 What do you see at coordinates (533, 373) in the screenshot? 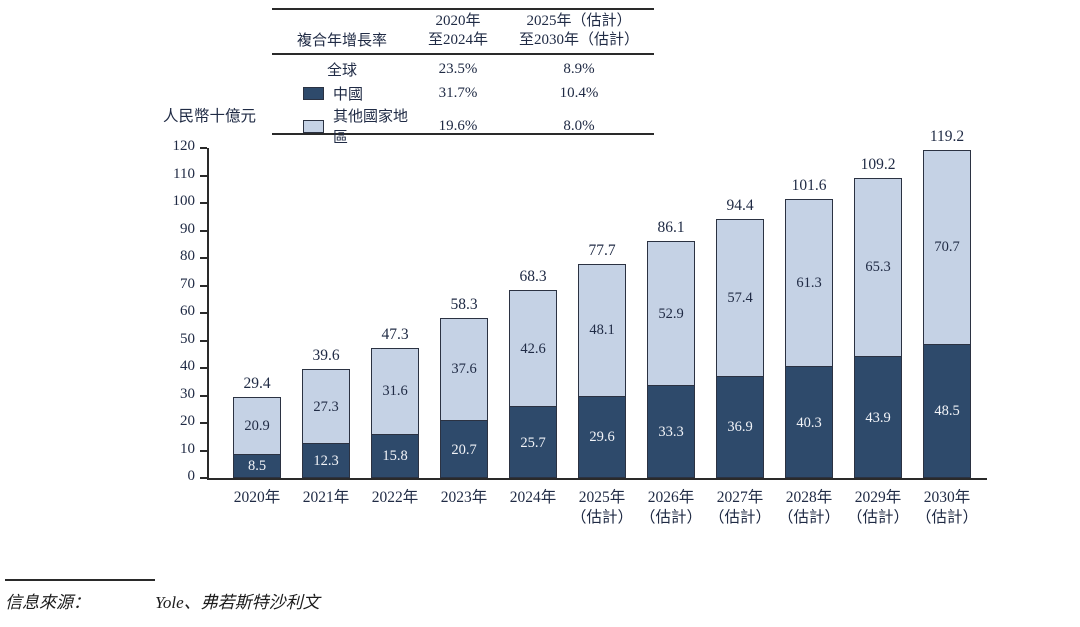
I see `bar-2024年: 42.6 25.7 68.3` at bounding box center [533, 373].